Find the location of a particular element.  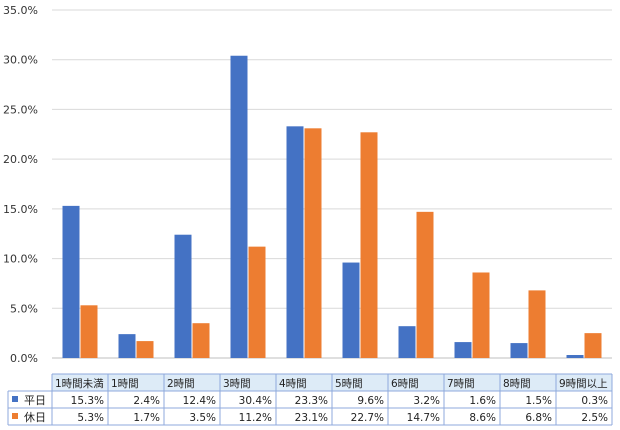

data-label: 23.1% is located at coordinates (311, 418).